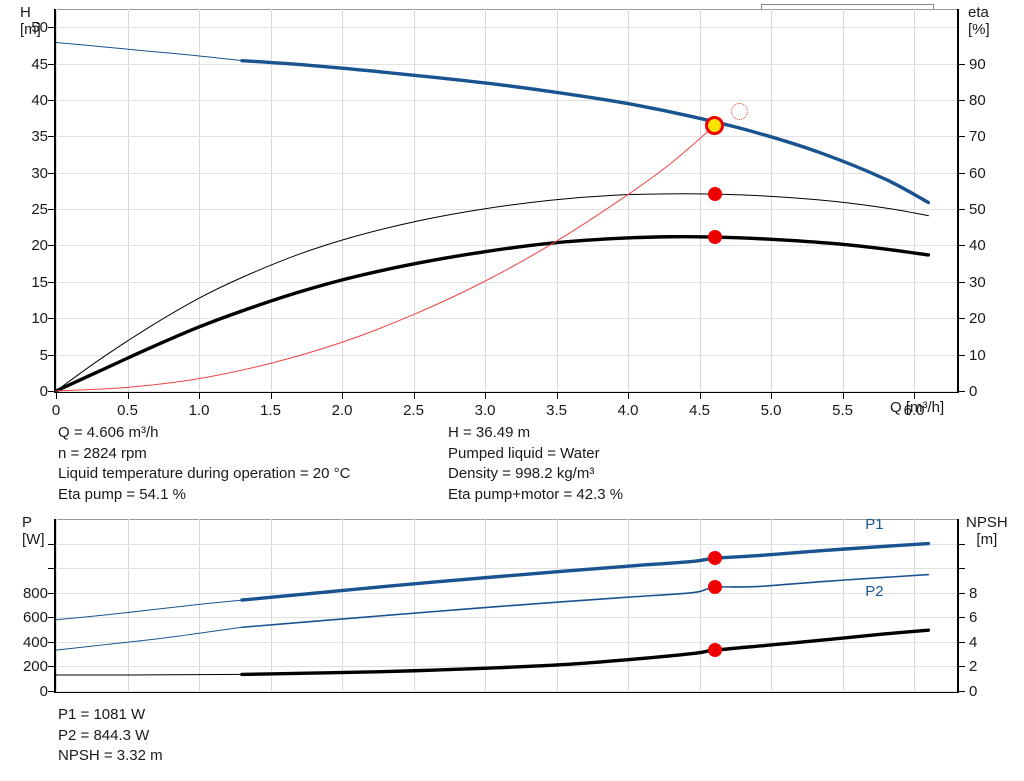 Image resolution: width=1024 pixels, height=781 pixels. Describe the element at coordinates (43, 355) in the screenshot. I see `y-label-left: 5` at that location.